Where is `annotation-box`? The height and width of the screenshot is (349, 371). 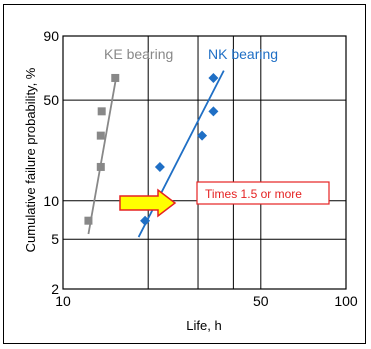 annotation-box is located at coordinates (263, 193).